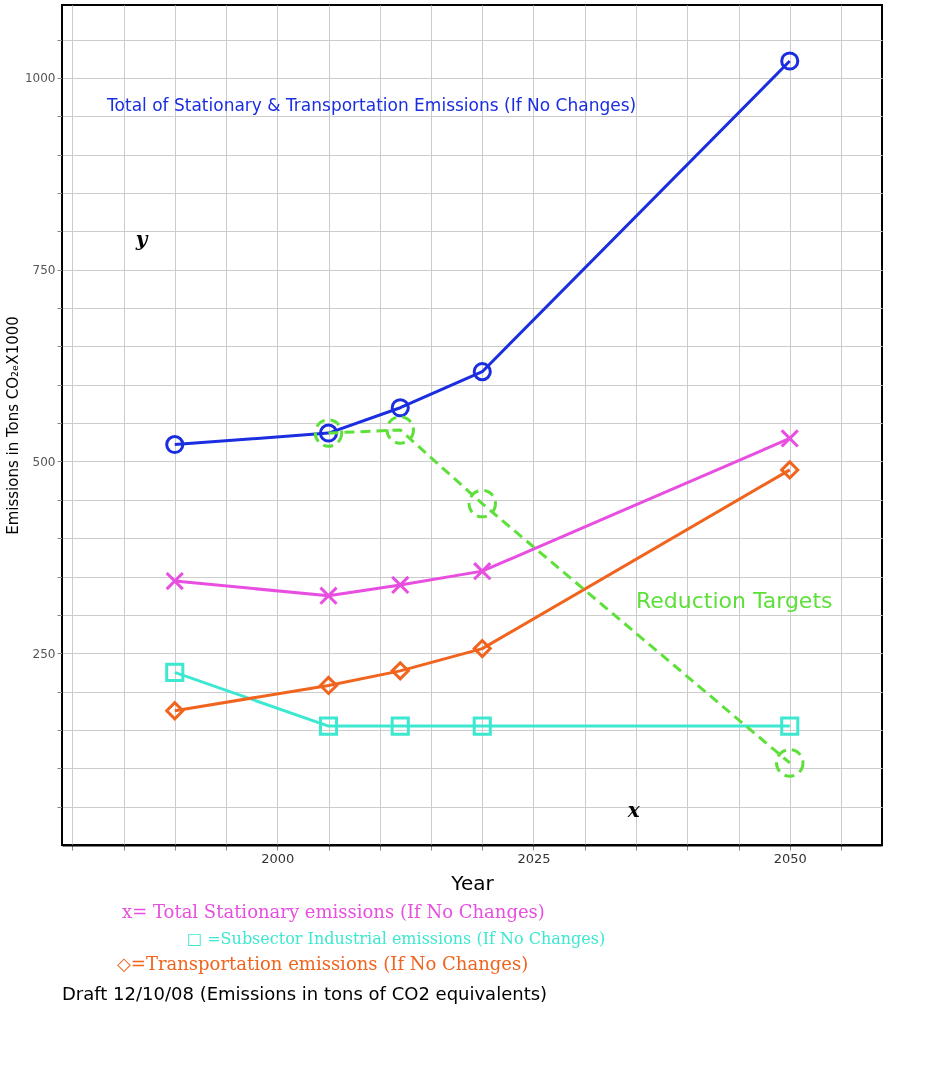 Image resolution: width=928 pixels, height=1075 pixels. Describe the element at coordinates (534, 858) in the screenshot. I see `x-tick-label: 2025` at that location.